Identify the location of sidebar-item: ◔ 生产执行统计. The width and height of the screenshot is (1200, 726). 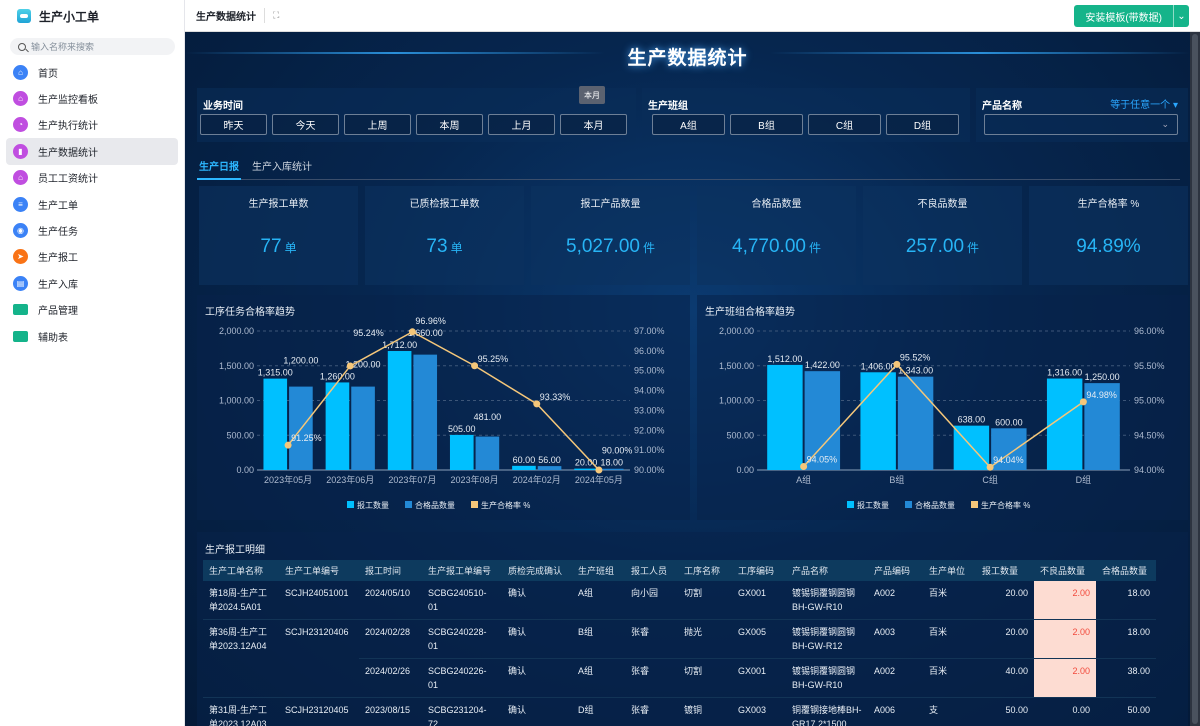
(92, 125).